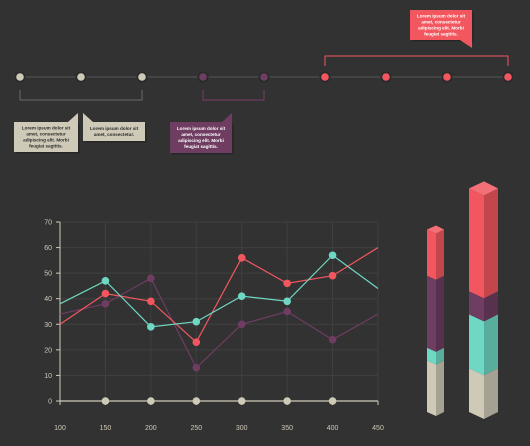 This screenshot has width=530, height=446. Describe the element at coordinates (50, 402) in the screenshot. I see `y-tick-label: 0` at that location.